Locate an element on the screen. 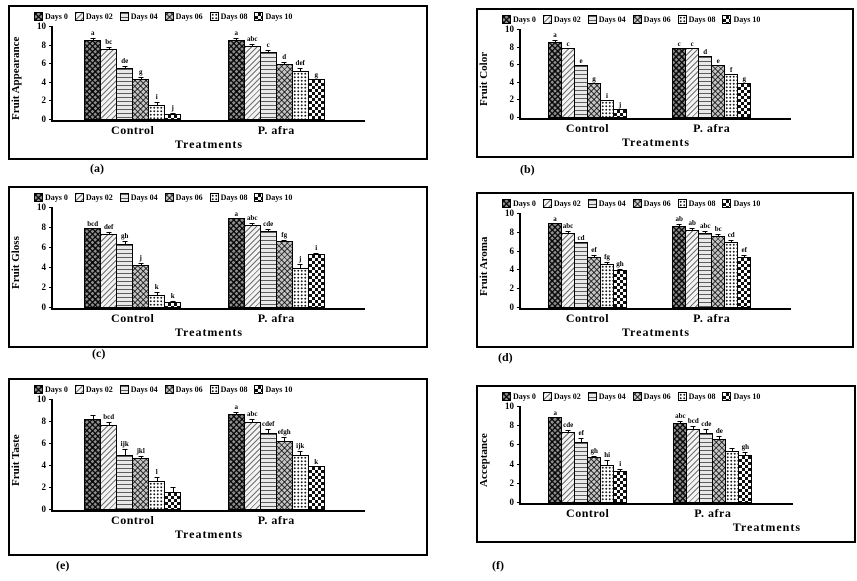 The image size is (857, 581). bar-days-02: abc is located at coordinates (568, 265).